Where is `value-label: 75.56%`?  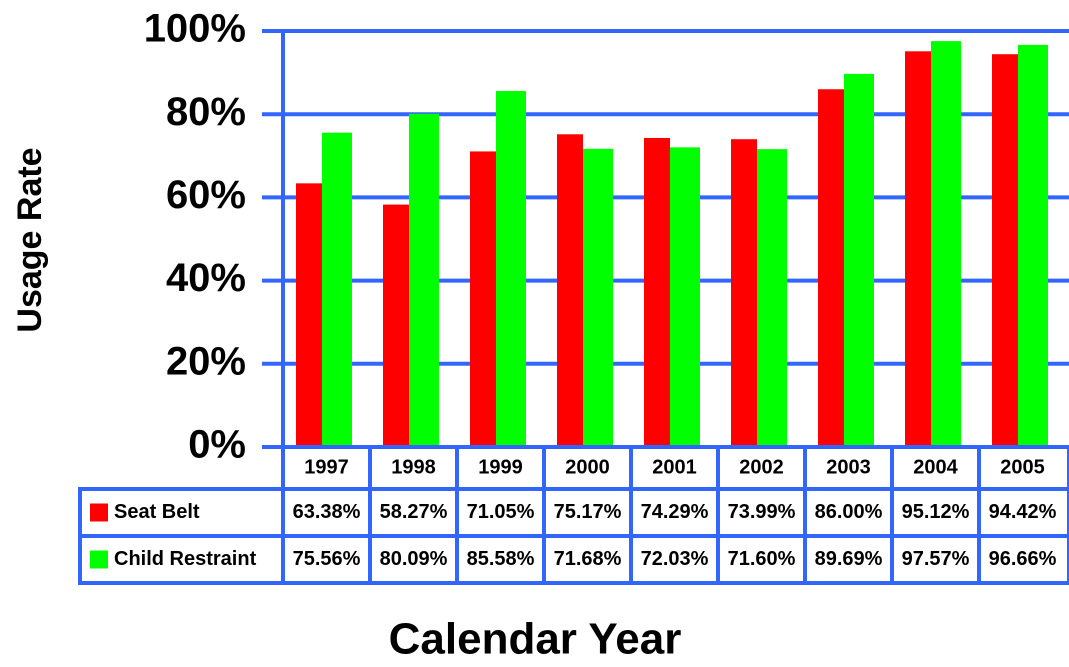
value-label: 75.56% is located at coordinates (327, 559).